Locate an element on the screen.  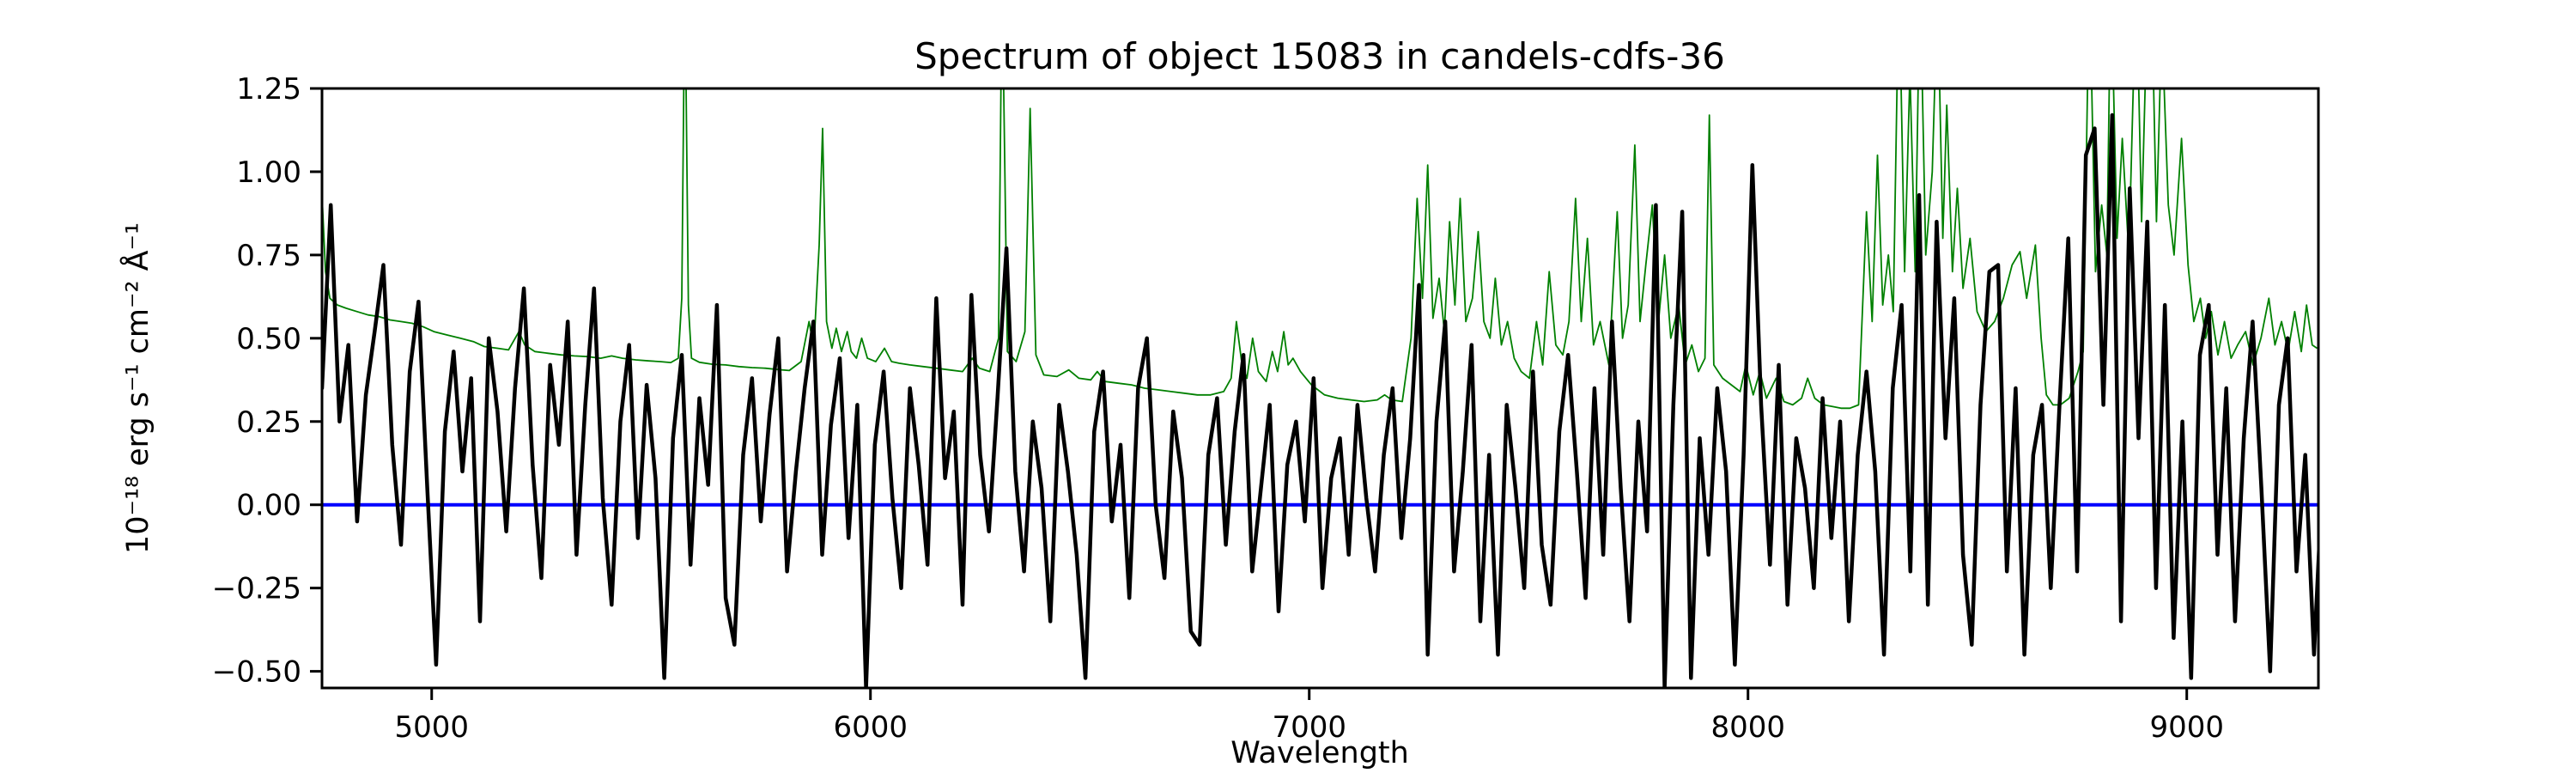
y-tick-label: 0.00 is located at coordinates (269, 506).